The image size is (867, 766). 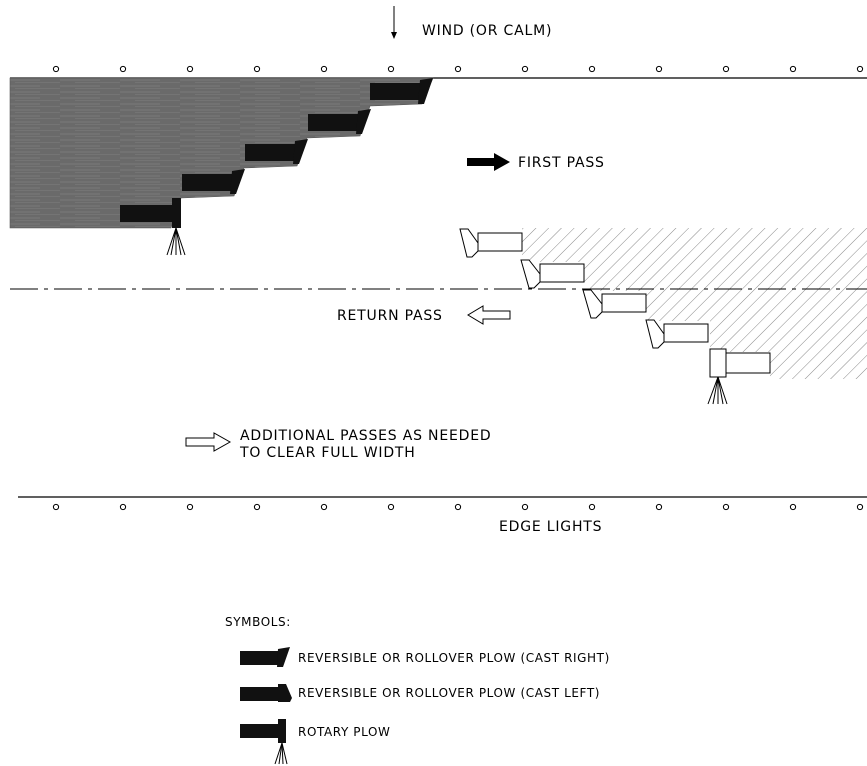 What do you see at coordinates (561, 163) in the screenshot?
I see `first-pass-label: FIRST PASS` at bounding box center [561, 163].